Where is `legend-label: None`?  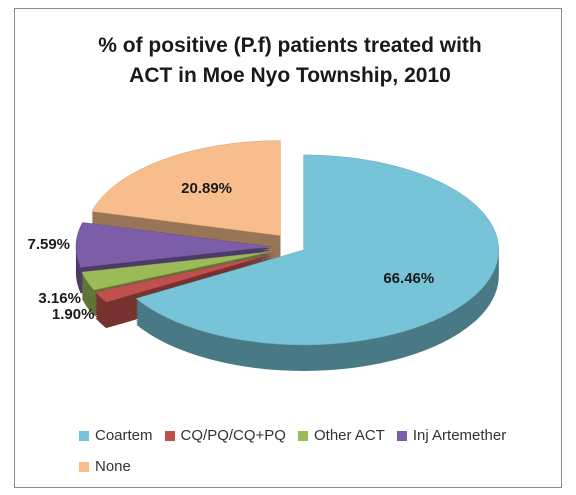 legend-label: None is located at coordinates (113, 466).